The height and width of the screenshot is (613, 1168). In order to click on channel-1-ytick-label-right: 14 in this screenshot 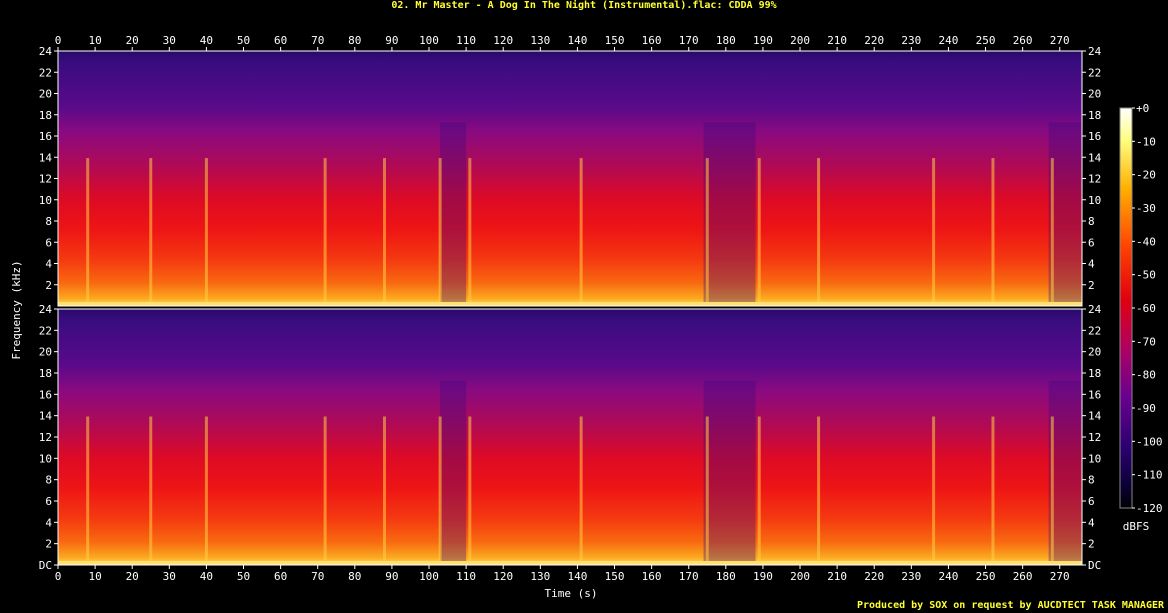, I will do `click(1095, 157)`.